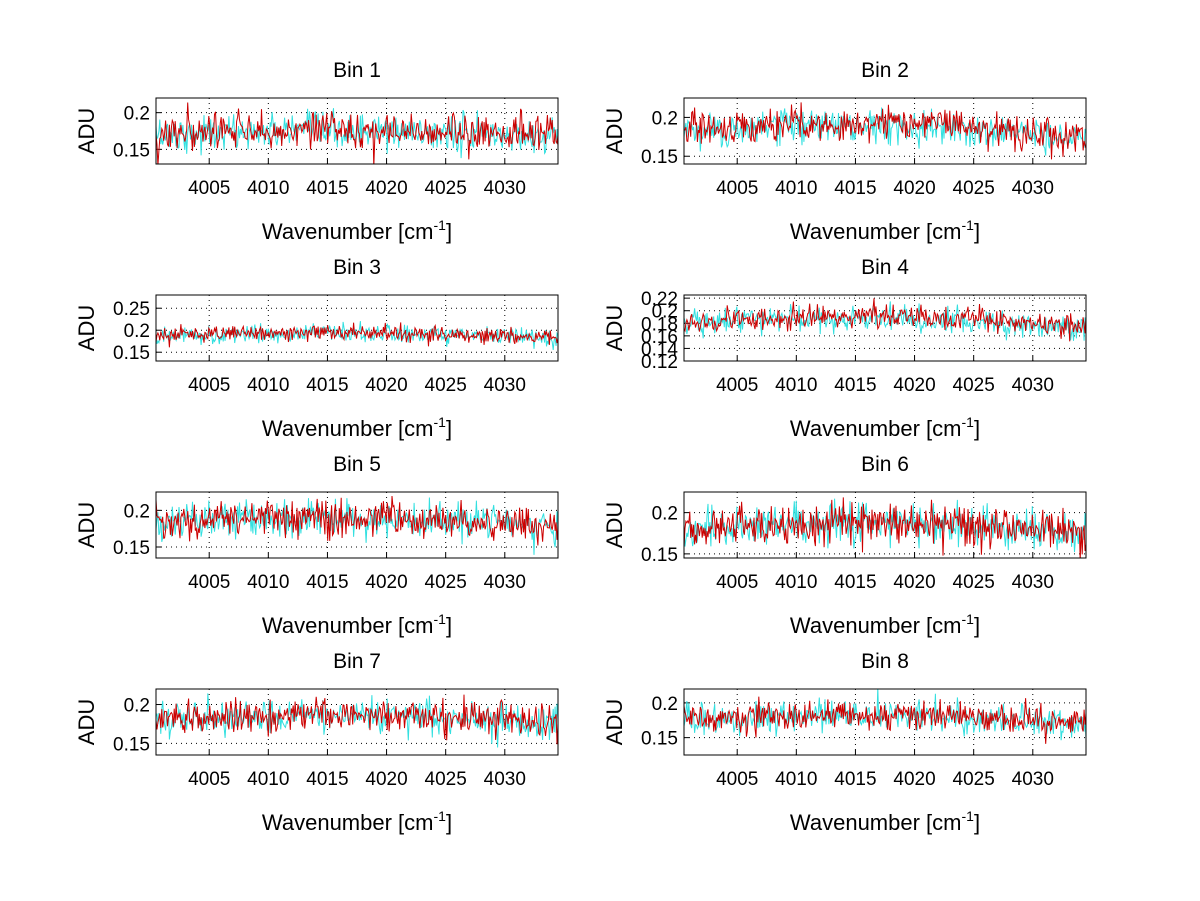 The width and height of the screenshot is (1200, 901). I want to click on y-tick-label: 0.16, so click(659, 337).